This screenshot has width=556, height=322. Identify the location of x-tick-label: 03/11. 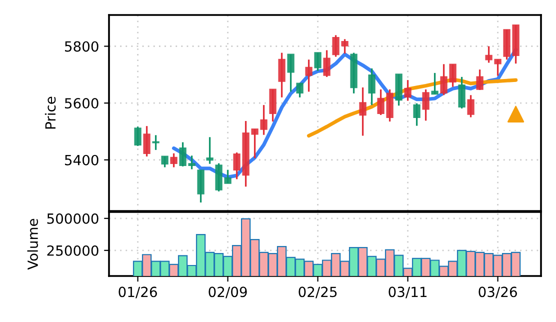
(407, 292).